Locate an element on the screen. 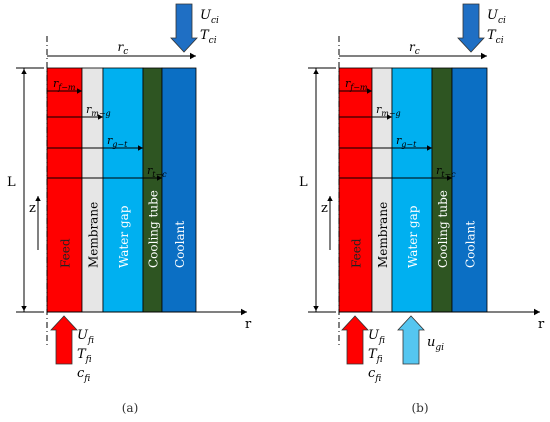 Image resolution: width=550 pixels, height=422 pixels. gap-inlet-arrow is located at coordinates (411, 340).